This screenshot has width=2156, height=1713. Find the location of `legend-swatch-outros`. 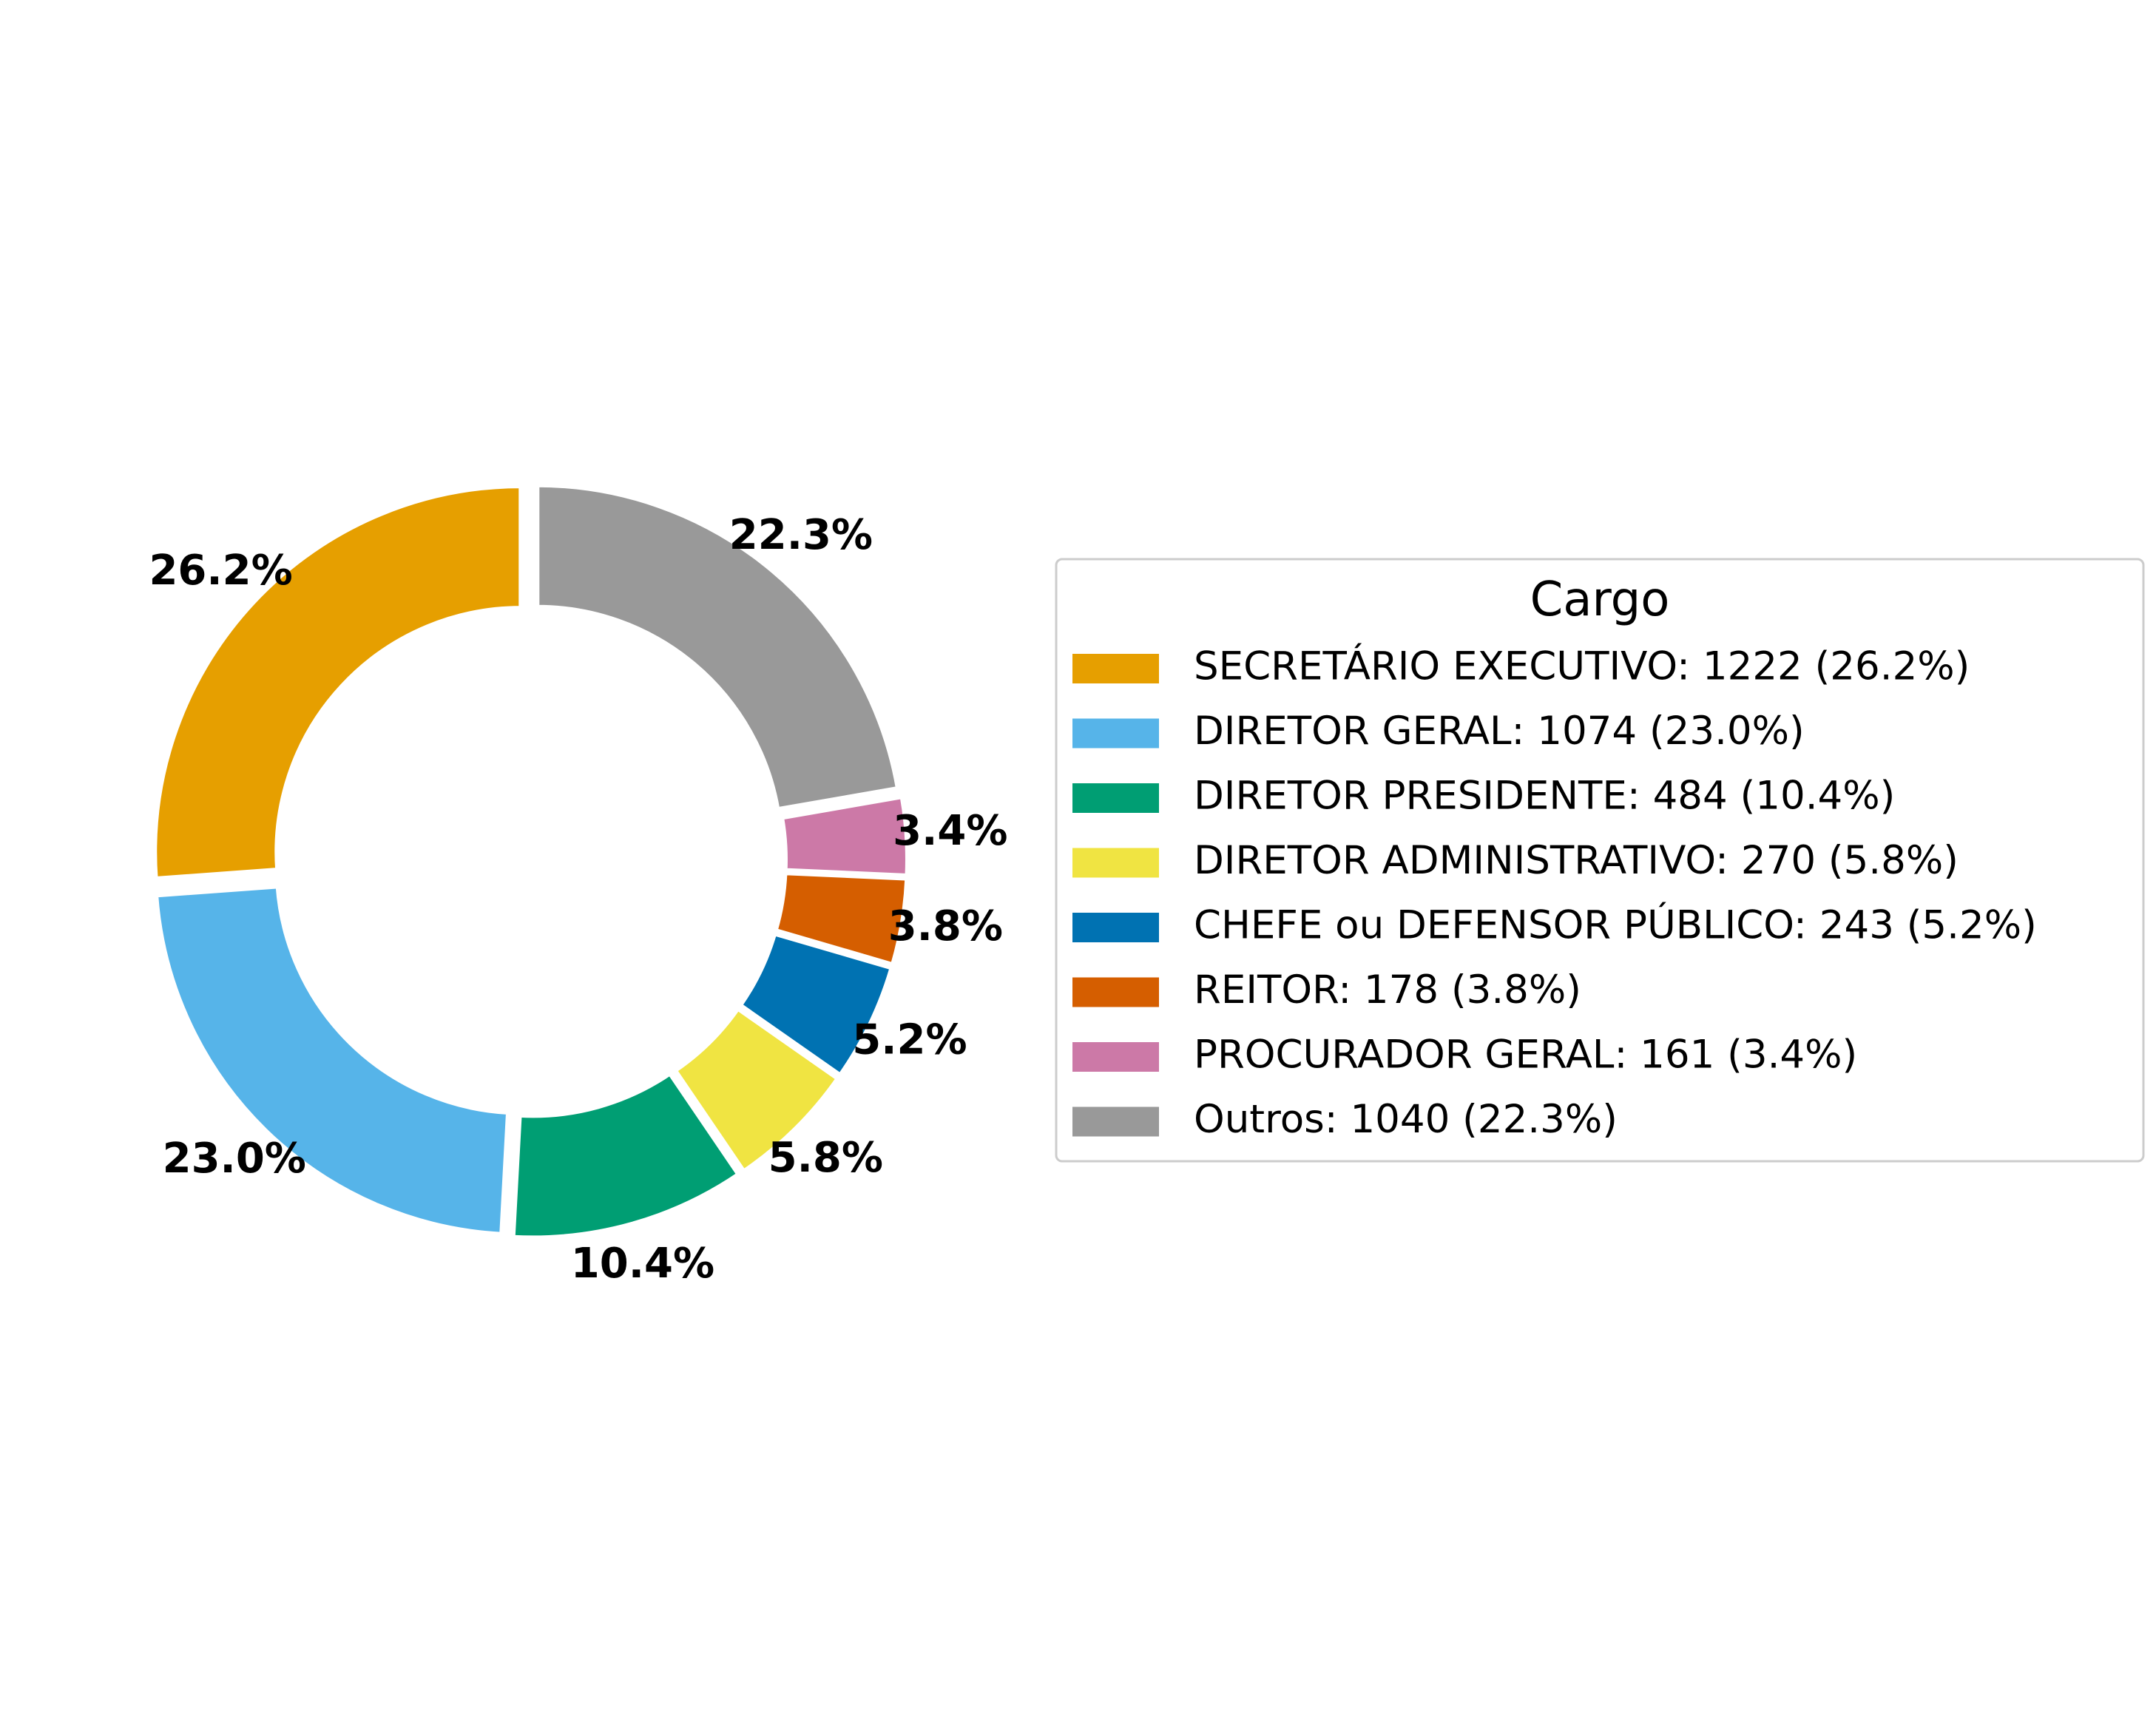

legend-swatch-outros is located at coordinates (1115, 1121).